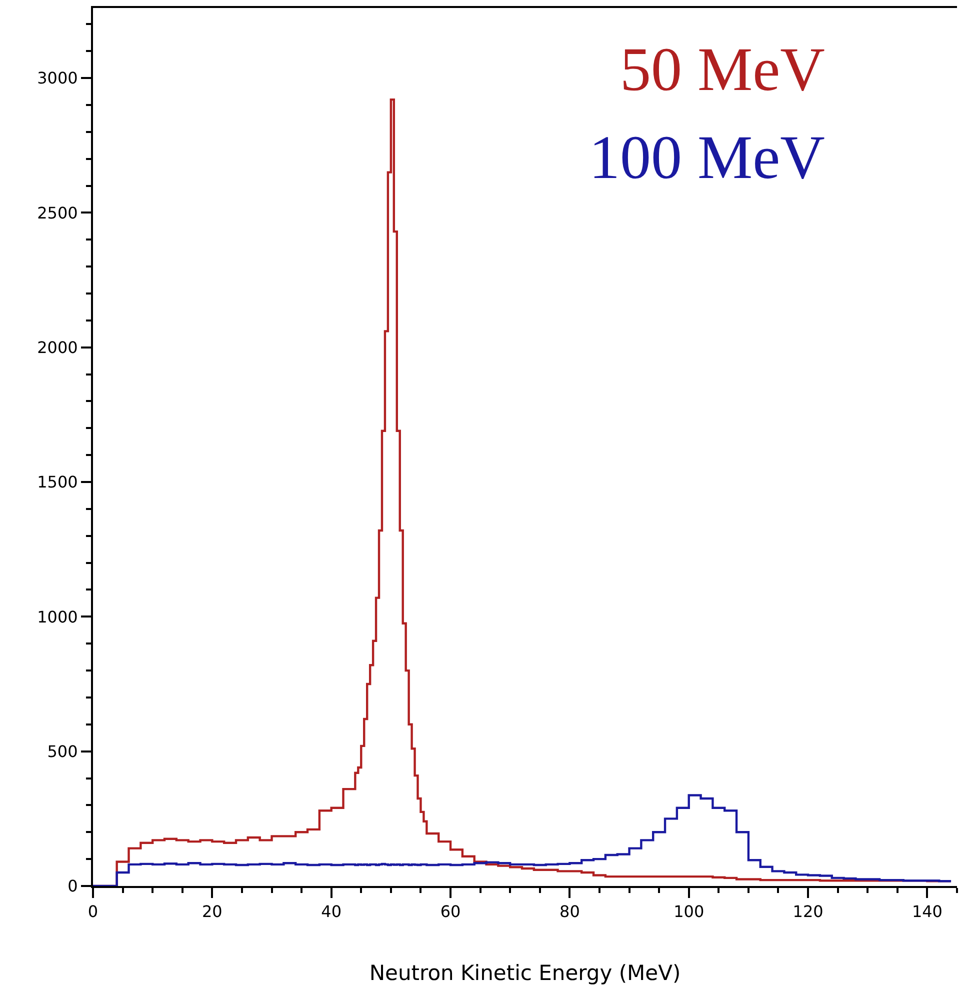 The image size is (961, 993). What do you see at coordinates (331, 912) in the screenshot?
I see `x-tick-label: 40` at bounding box center [331, 912].